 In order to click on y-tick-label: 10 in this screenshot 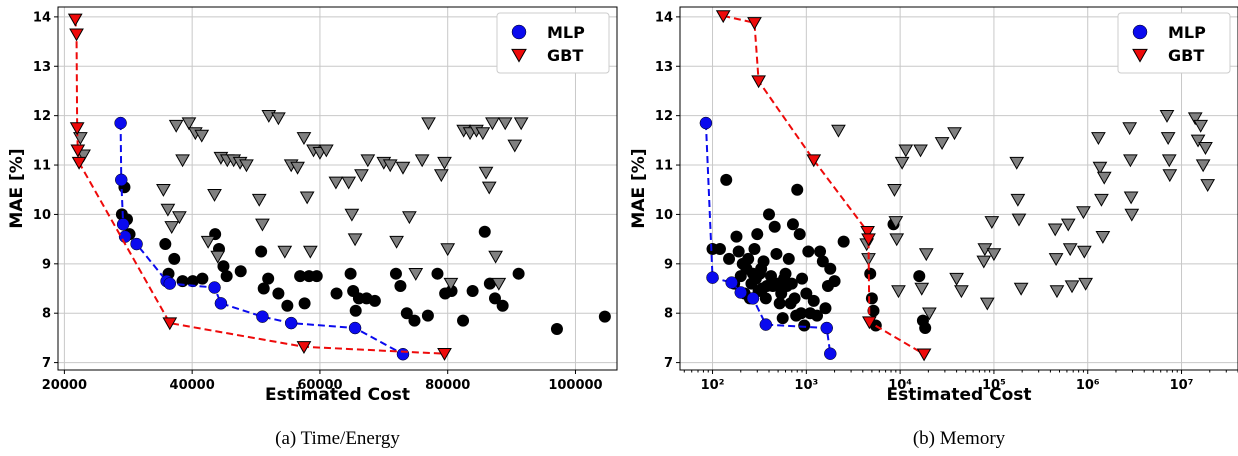, I will do `click(42, 215)`.